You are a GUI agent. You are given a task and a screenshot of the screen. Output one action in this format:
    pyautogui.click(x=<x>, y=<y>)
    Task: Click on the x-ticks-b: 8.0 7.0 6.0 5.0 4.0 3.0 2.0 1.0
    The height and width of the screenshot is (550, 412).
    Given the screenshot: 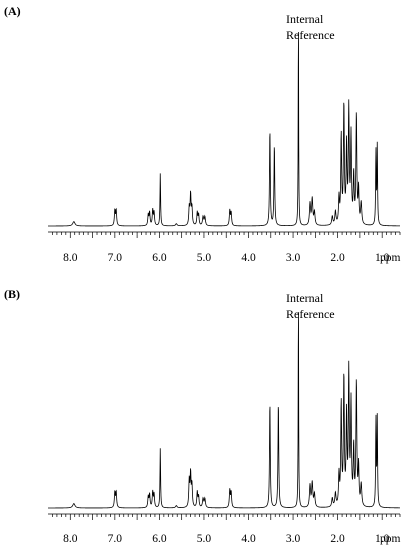 What is the action you would take?
    pyautogui.click(x=226, y=529)
    